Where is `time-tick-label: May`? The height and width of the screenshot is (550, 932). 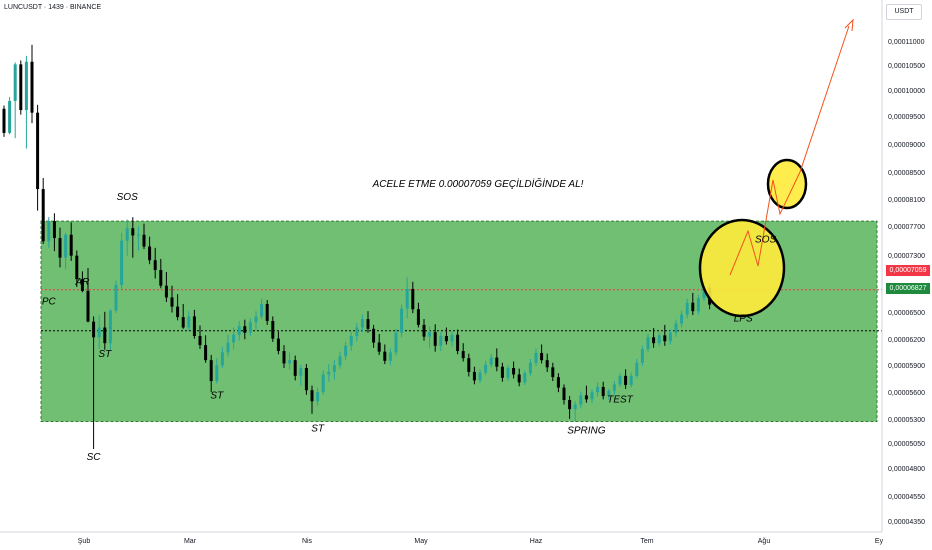 time-tick-label: May is located at coordinates (421, 541).